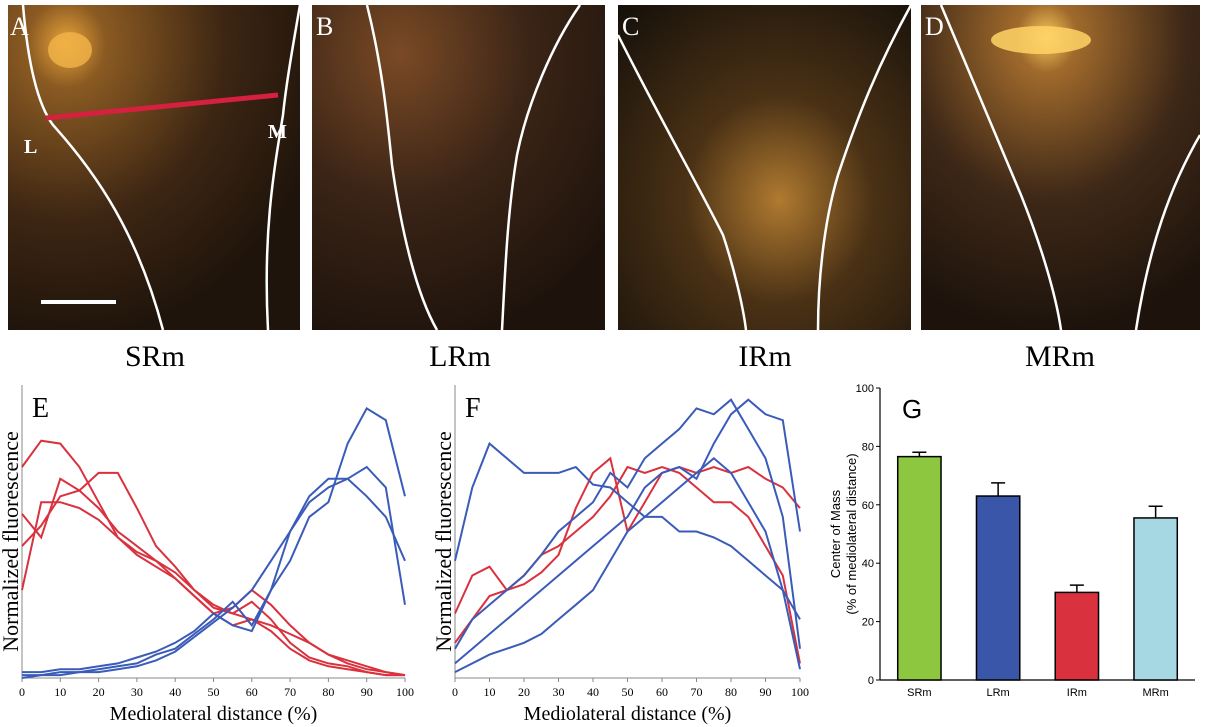 This screenshot has height=727, width=1207. Describe the element at coordinates (764, 356) in the screenshot. I see `photo-caption: IRm` at that location.